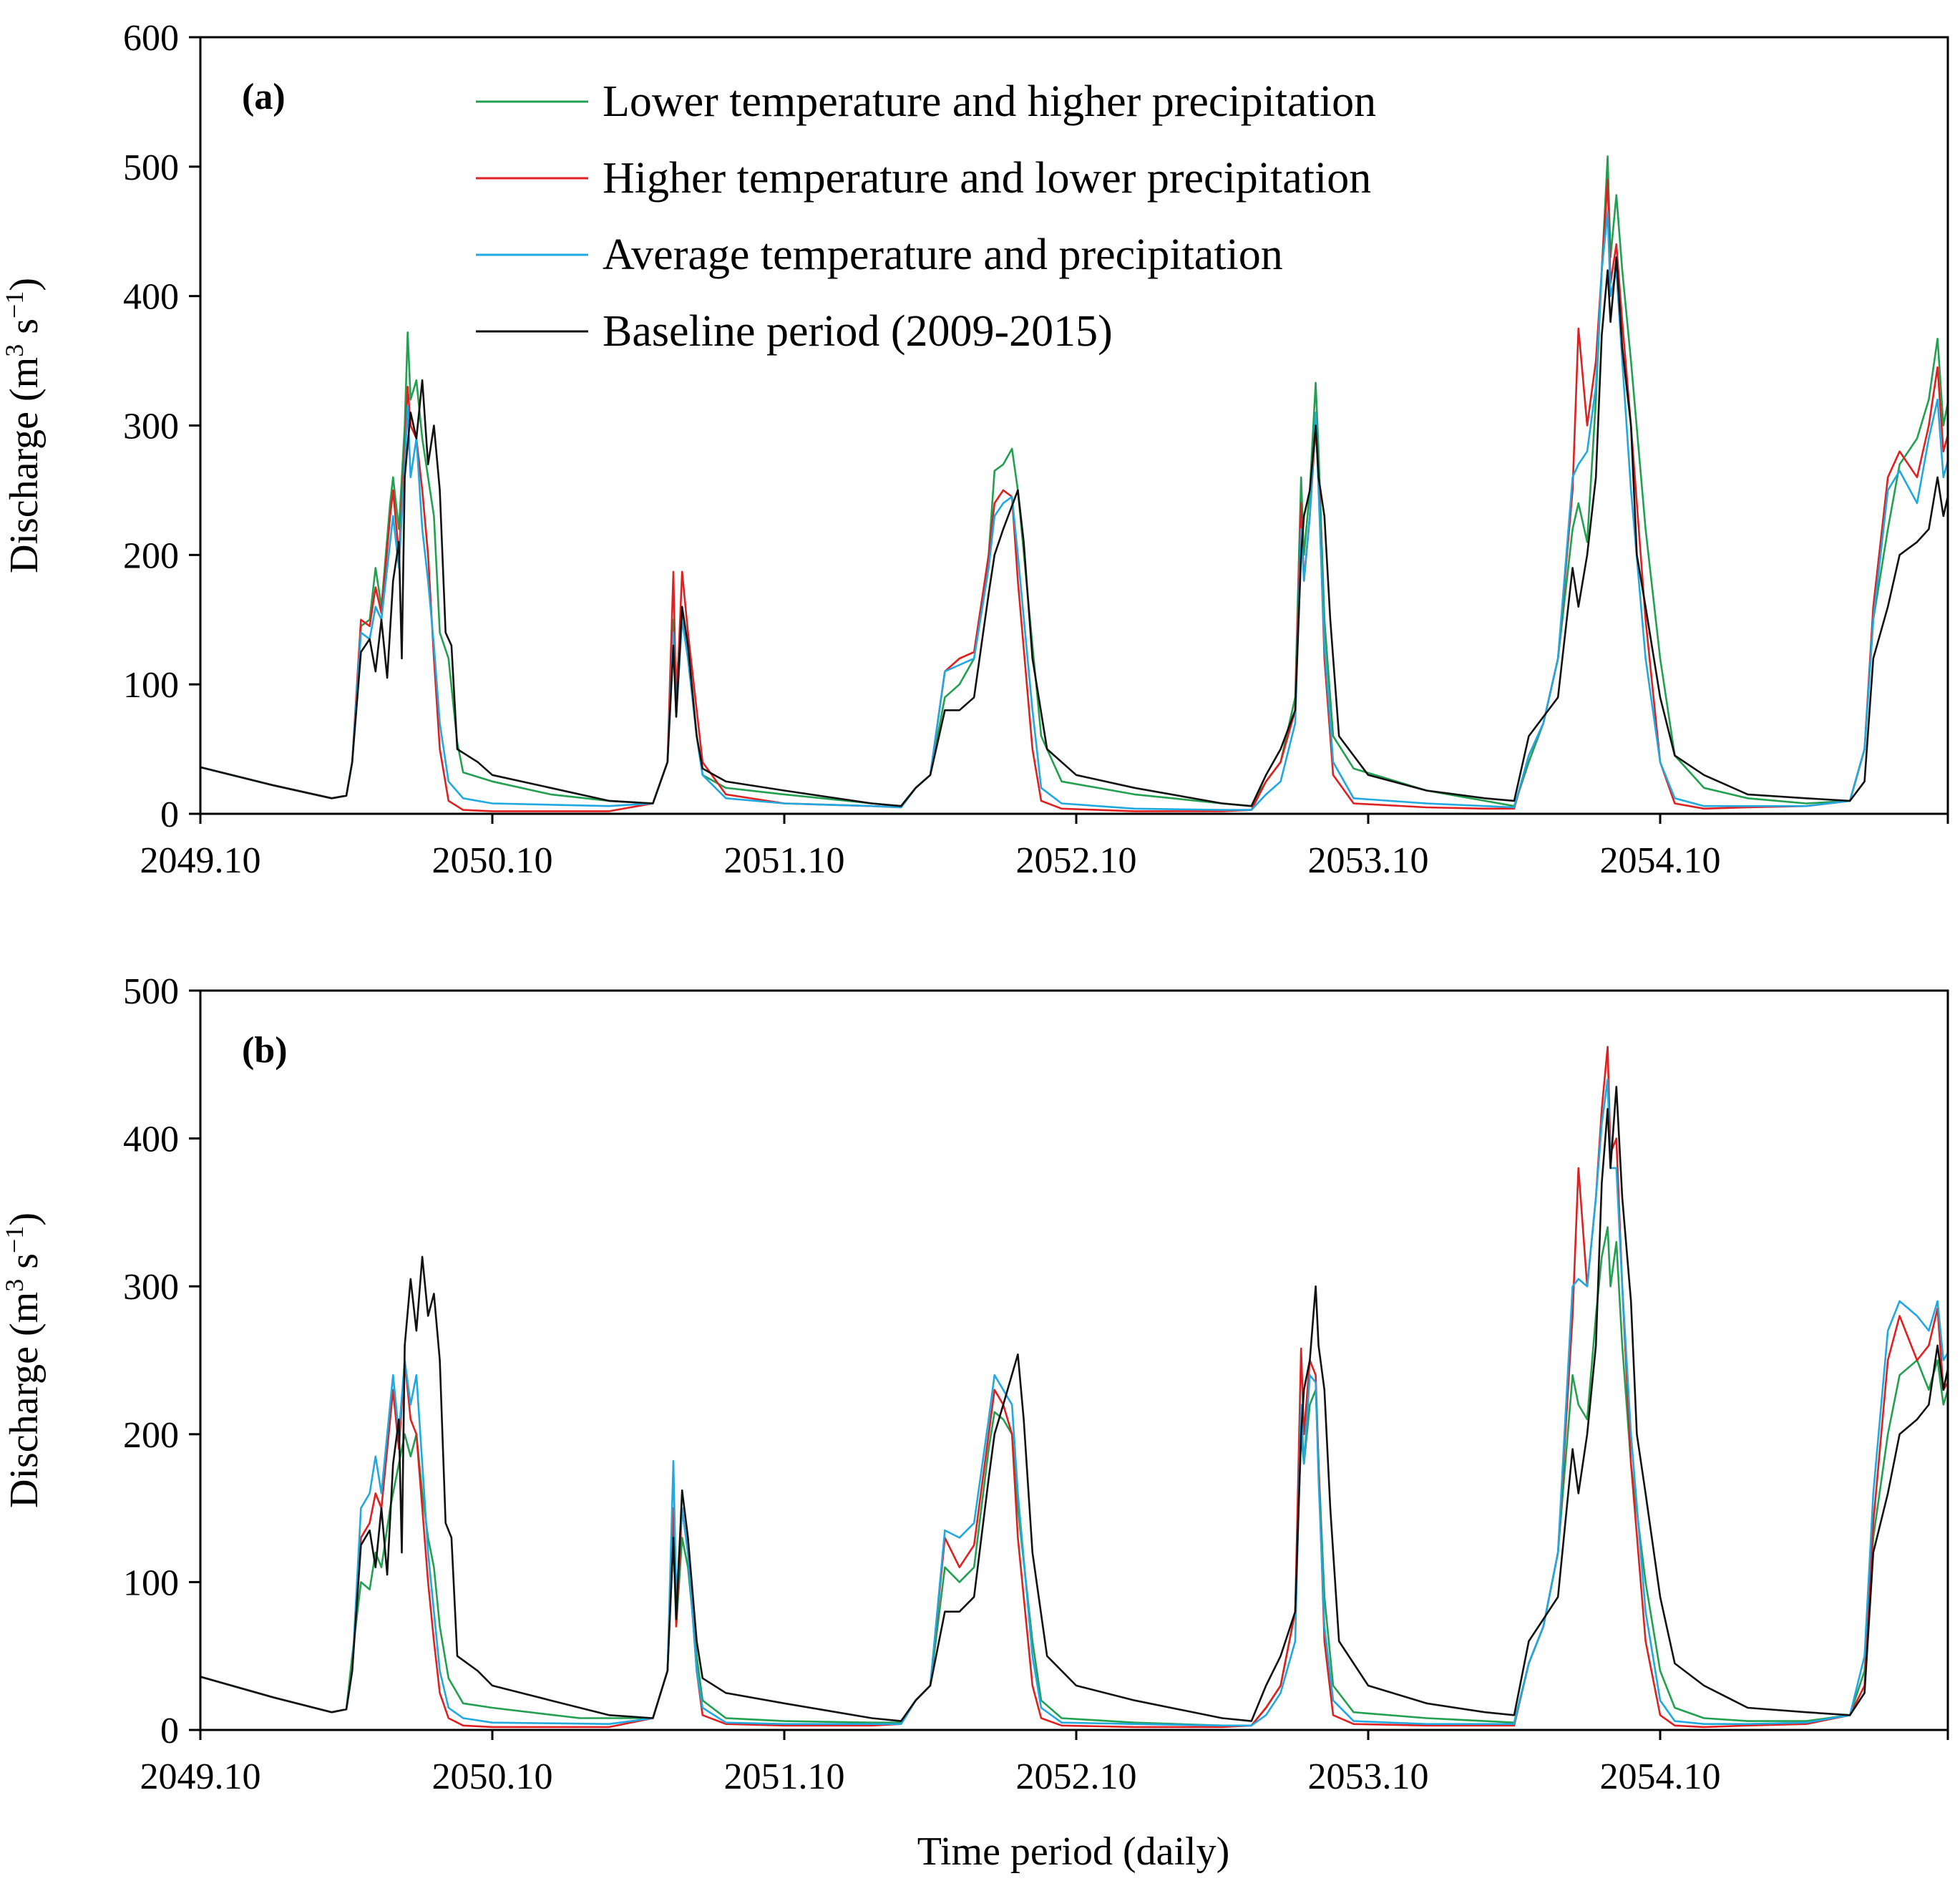  Describe the element at coordinates (943, 254) in the screenshot. I see `legend-label: Average temperature and precipitation` at that location.